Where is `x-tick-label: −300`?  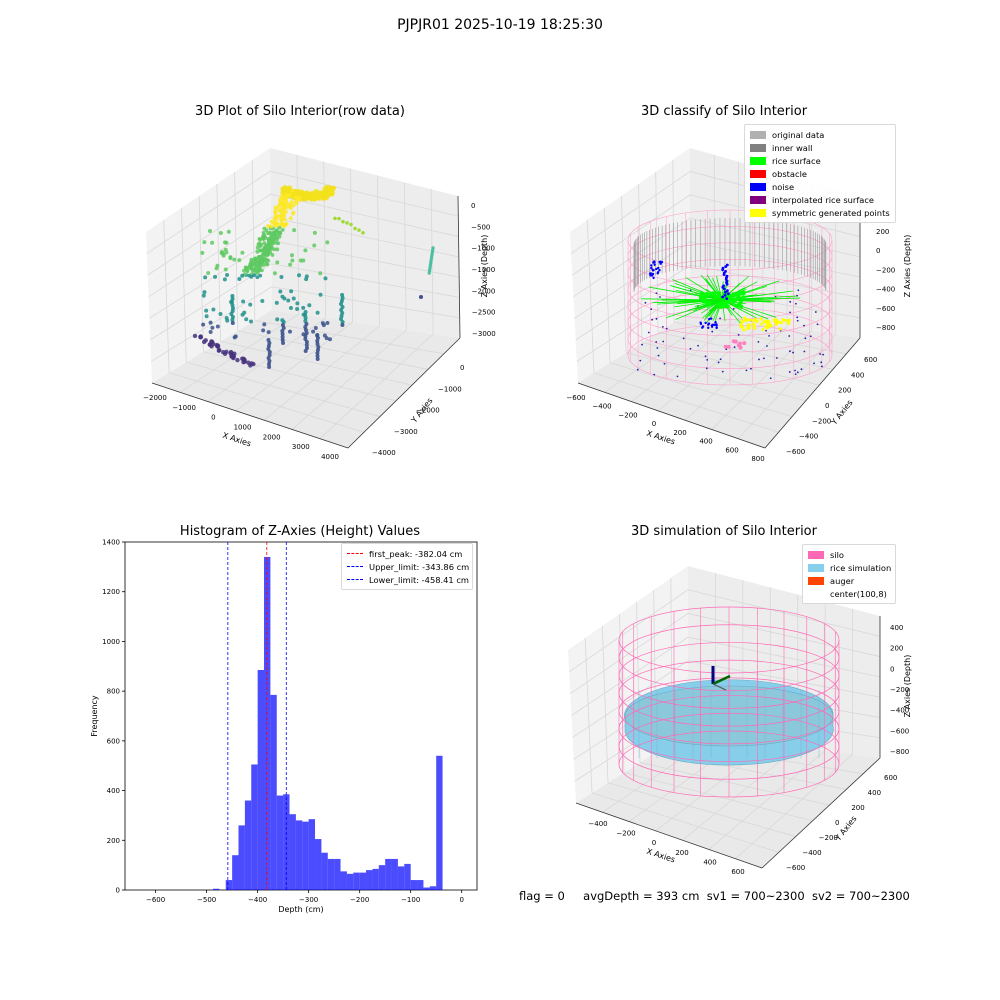 x-tick-label: −300 is located at coordinates (308, 900).